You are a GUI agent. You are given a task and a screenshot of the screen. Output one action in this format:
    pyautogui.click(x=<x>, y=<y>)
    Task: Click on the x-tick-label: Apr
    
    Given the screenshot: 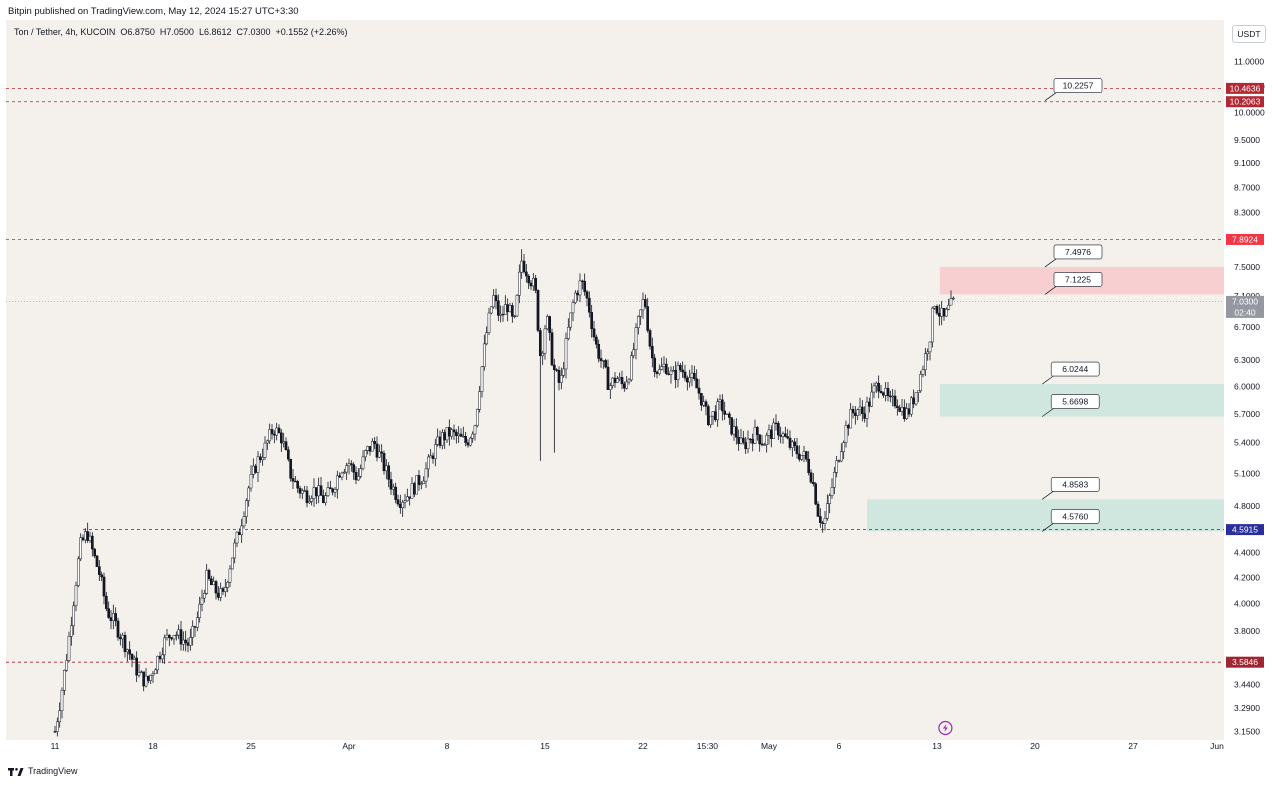 What is the action you would take?
    pyautogui.click(x=348, y=746)
    